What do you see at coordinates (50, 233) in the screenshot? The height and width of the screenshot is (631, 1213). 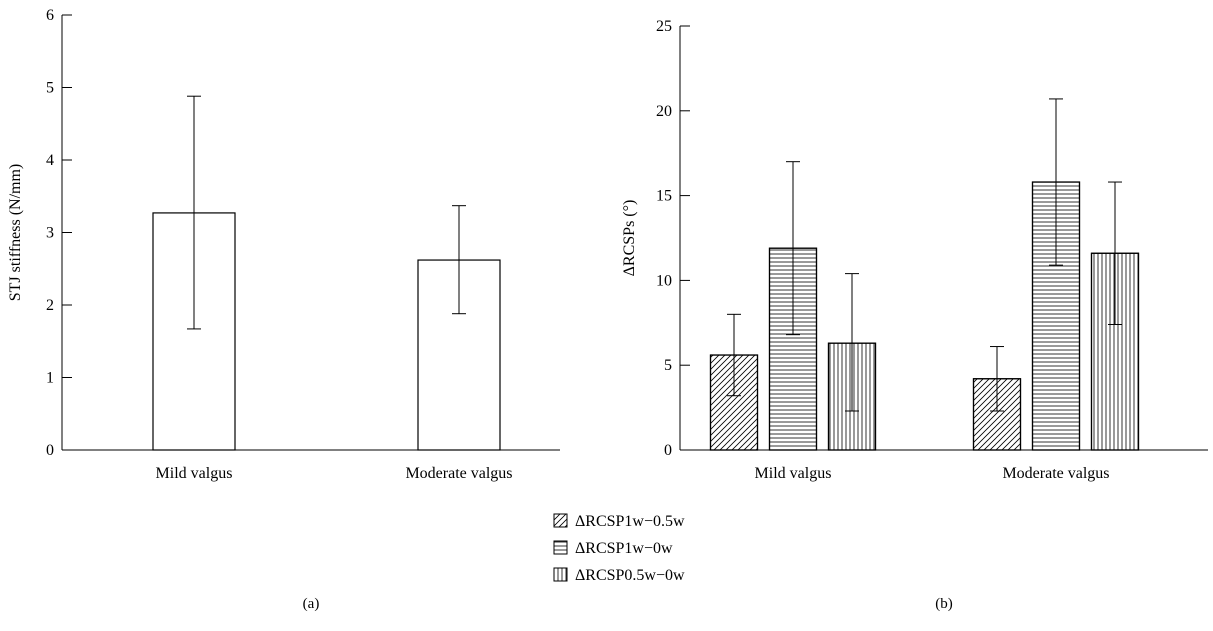 I see `y-tick-label: 3` at bounding box center [50, 233].